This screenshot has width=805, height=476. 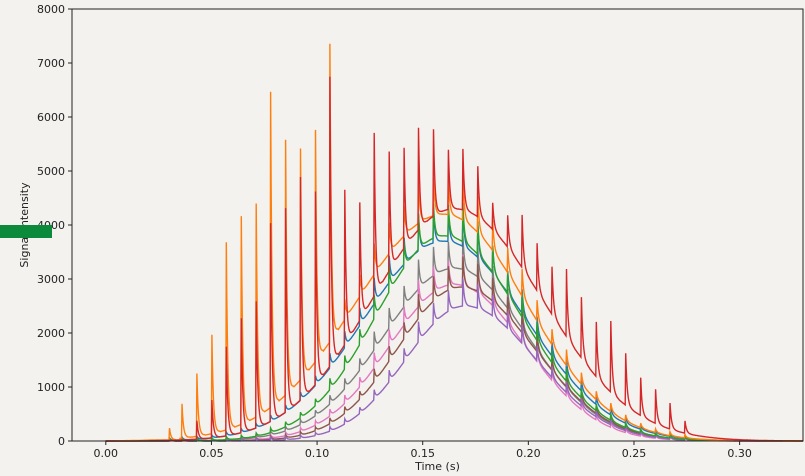 I want to click on y-tick-label: 8000, so click(x=51, y=9).